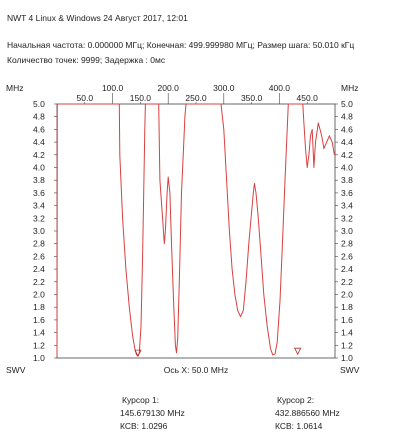 This screenshot has width=400, height=446. Describe the element at coordinates (39, 155) in the screenshot. I see `y-tick-label-left: 4.2` at that location.